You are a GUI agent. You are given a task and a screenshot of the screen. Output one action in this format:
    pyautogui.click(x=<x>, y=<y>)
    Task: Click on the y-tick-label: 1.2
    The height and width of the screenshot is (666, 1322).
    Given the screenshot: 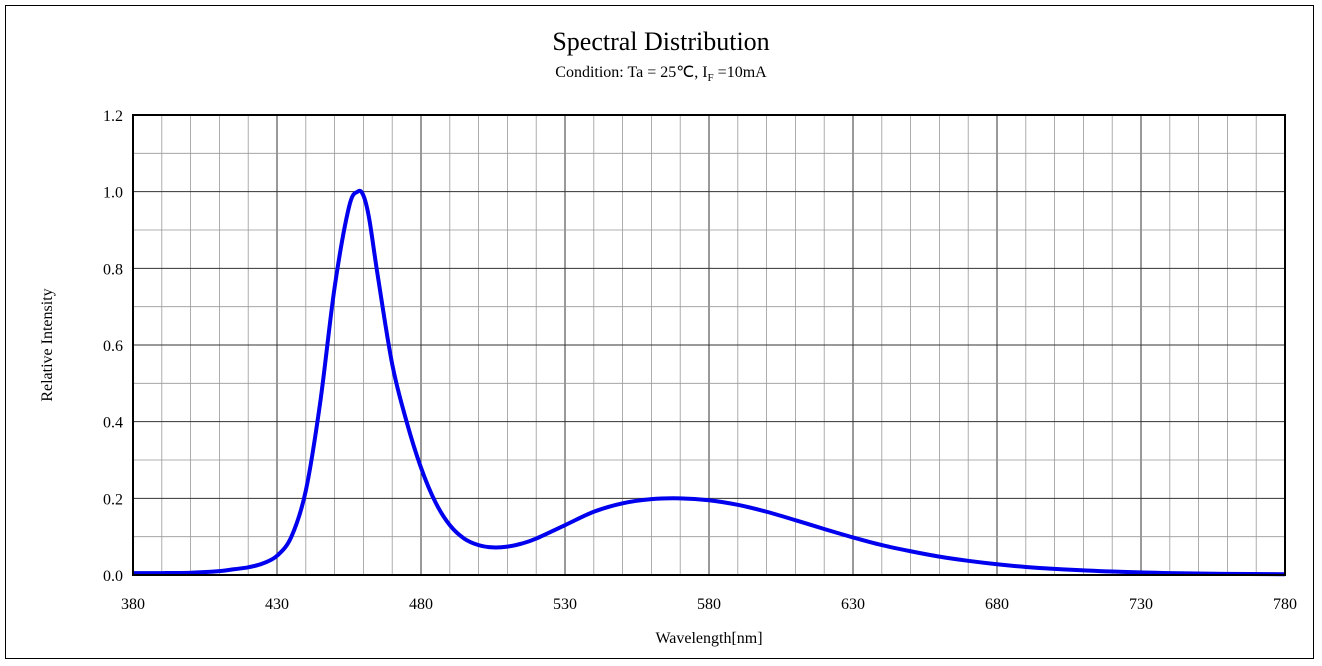 What is the action you would take?
    pyautogui.click(x=113, y=116)
    